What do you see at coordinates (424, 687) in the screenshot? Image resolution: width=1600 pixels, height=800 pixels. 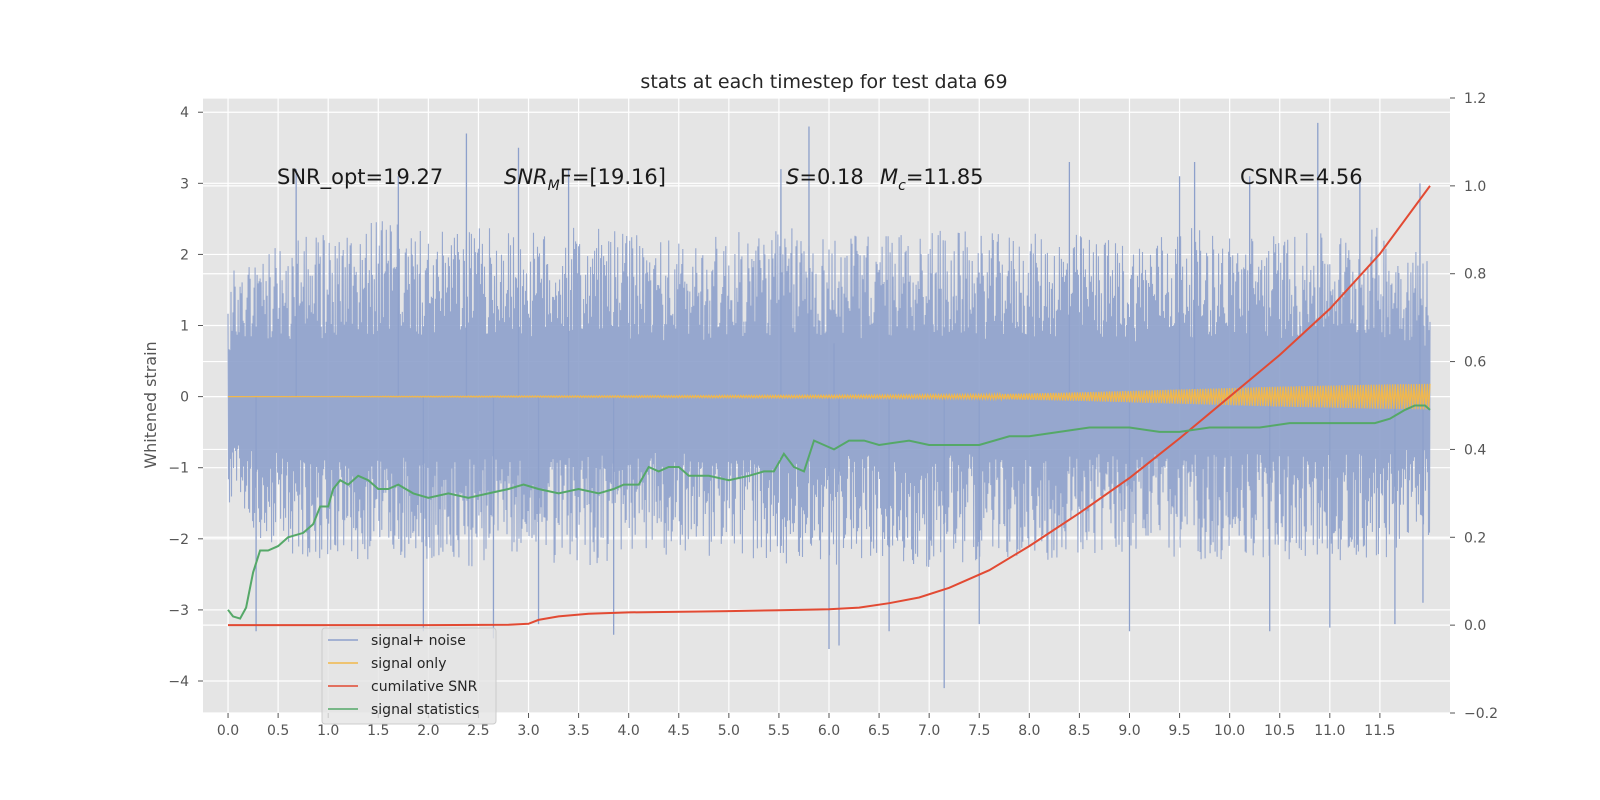 I see `legend-label-cumulative-snr: cumilative SNR` at bounding box center [424, 687].